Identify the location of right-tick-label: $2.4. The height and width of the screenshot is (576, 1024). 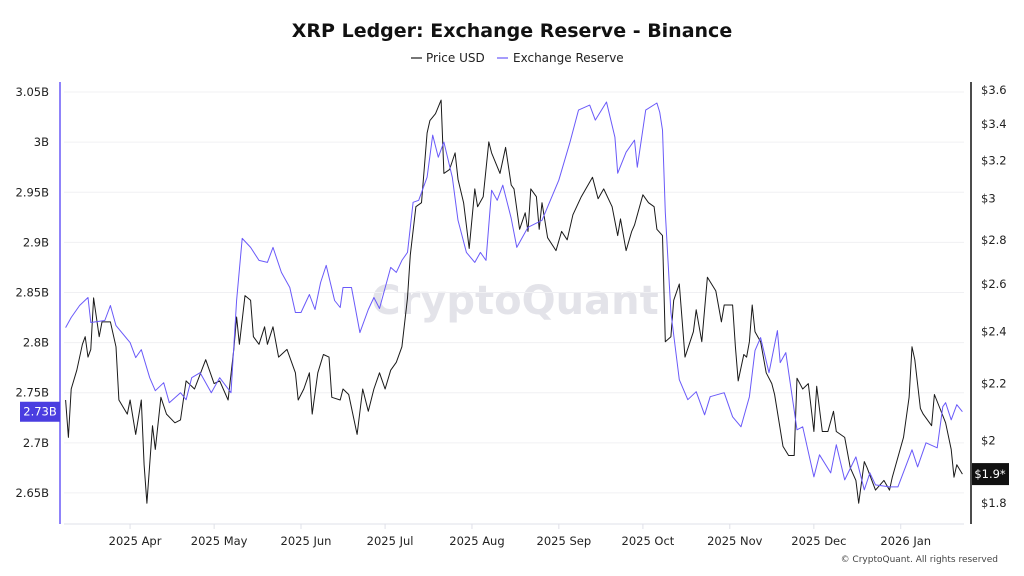
(994, 332).